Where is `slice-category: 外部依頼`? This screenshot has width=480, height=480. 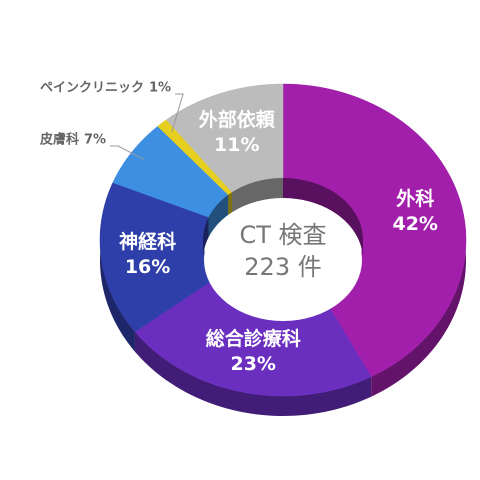
slice-category: 外部依頼 is located at coordinates (237, 119).